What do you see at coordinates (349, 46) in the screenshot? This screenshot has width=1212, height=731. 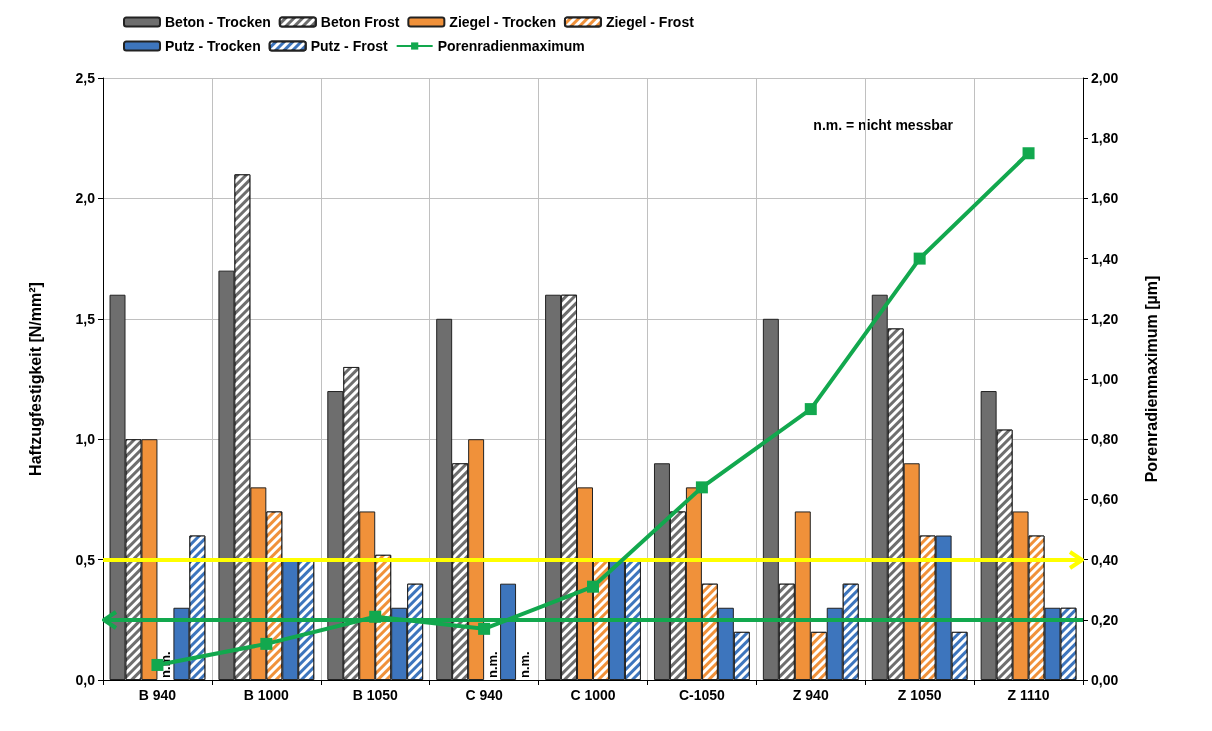 I see `legend-label: Putz - Frost` at bounding box center [349, 46].